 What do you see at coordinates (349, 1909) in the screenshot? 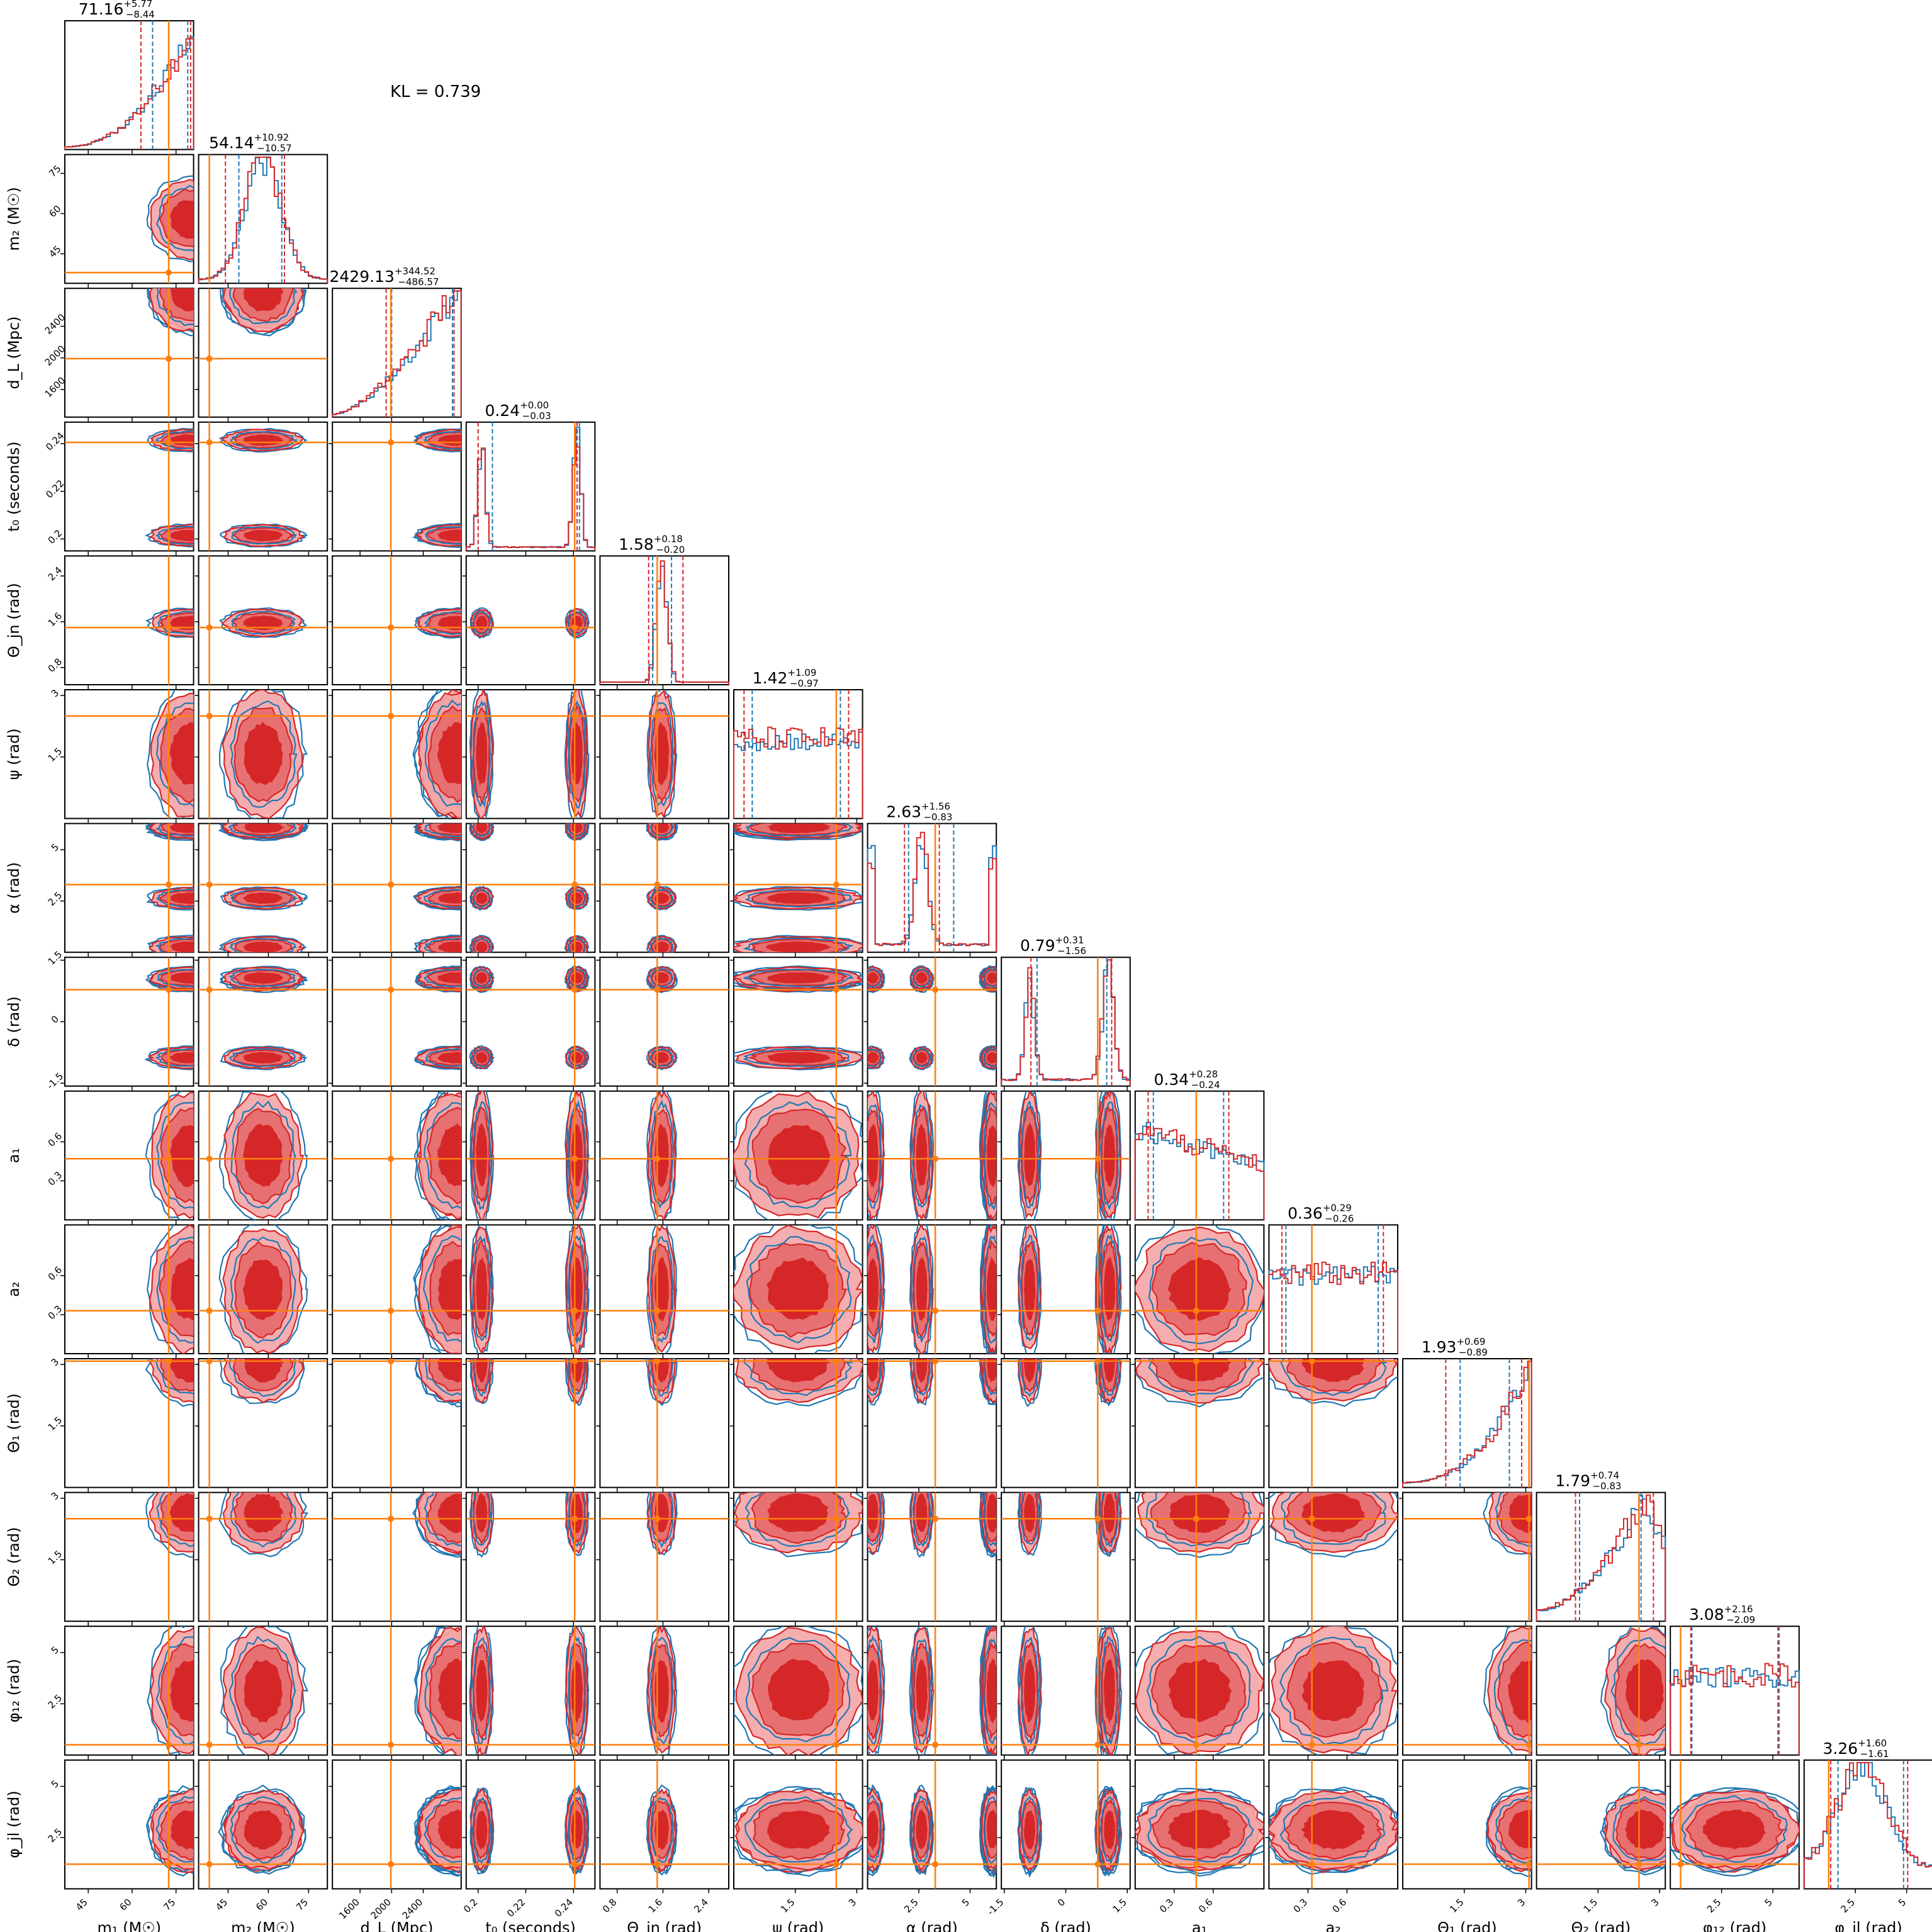
I see `x-tick-label: 1600` at bounding box center [349, 1909].